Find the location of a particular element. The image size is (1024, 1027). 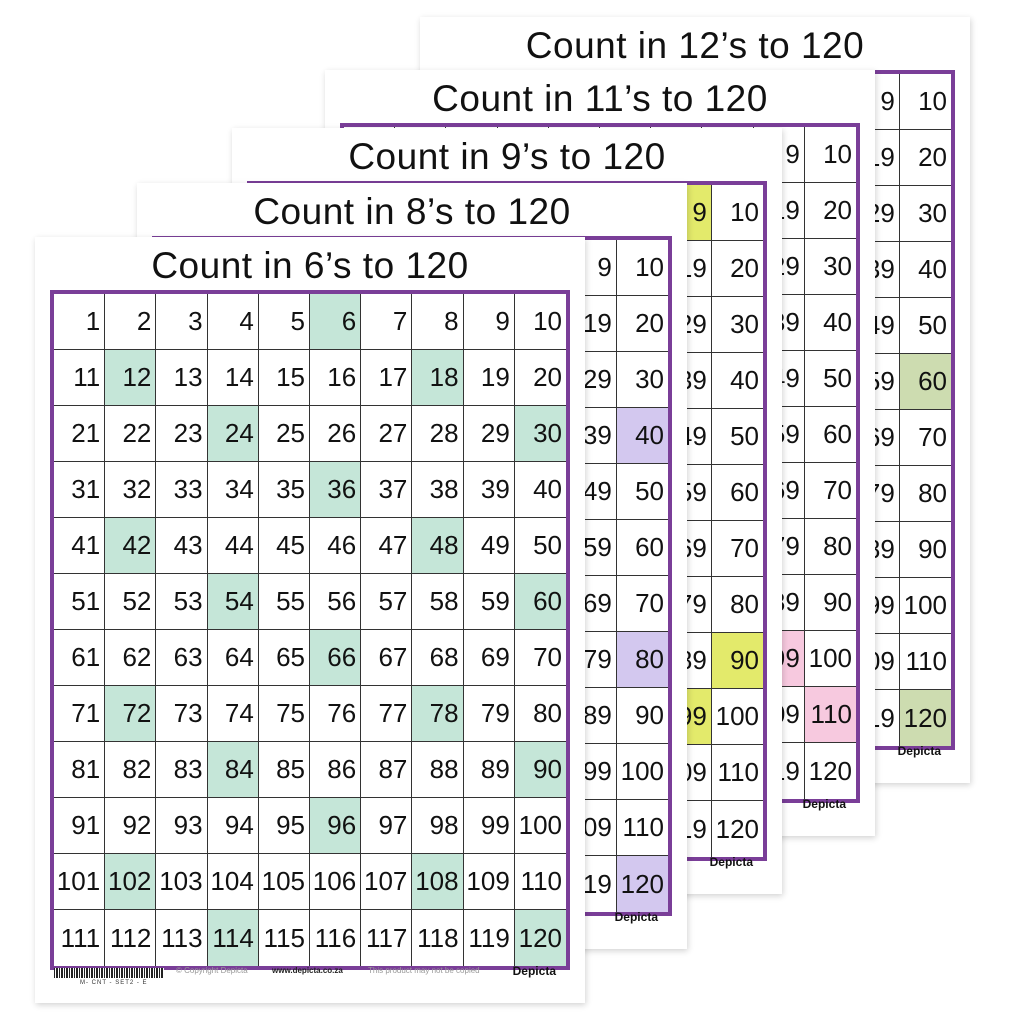

number-cell: 60 is located at coordinates (642, 548).